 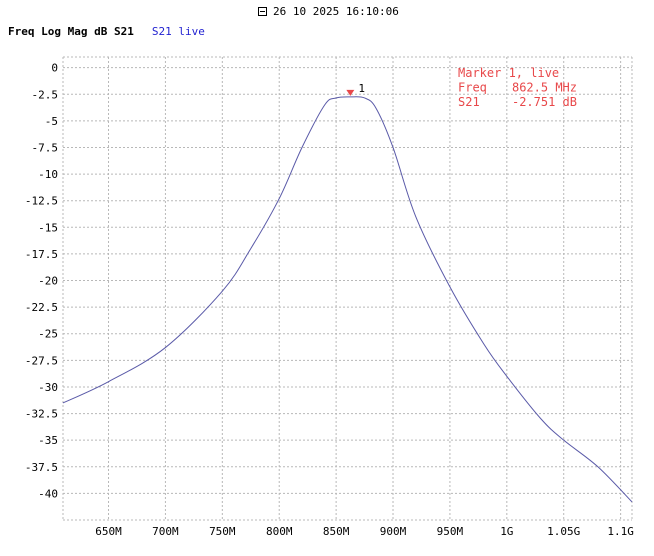 What do you see at coordinates (48, 493) in the screenshot?
I see `y-tick-label-16: -40` at bounding box center [48, 493].